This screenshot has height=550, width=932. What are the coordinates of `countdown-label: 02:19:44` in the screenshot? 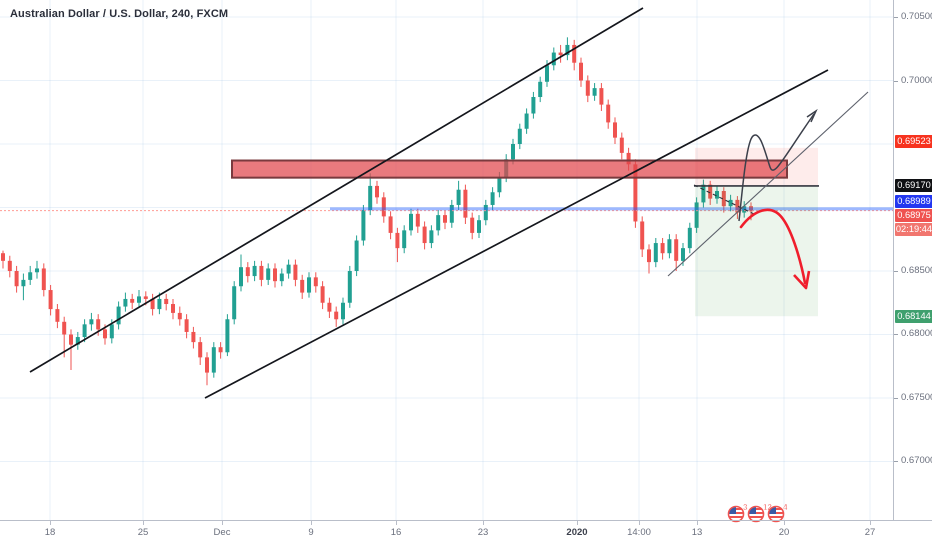 It's located at (913, 229).